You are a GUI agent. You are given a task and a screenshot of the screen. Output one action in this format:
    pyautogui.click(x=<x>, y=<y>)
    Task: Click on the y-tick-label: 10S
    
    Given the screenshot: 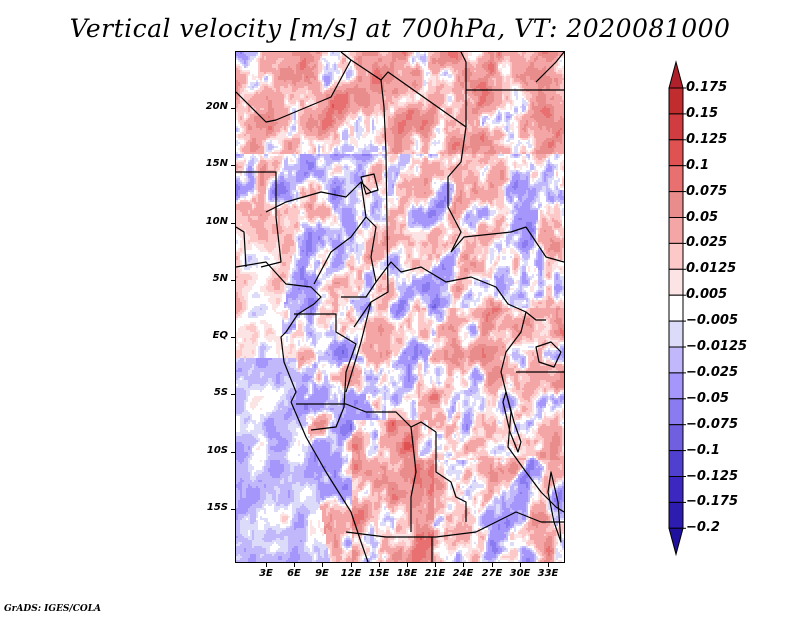 What is the action you would take?
    pyautogui.click(x=217, y=450)
    